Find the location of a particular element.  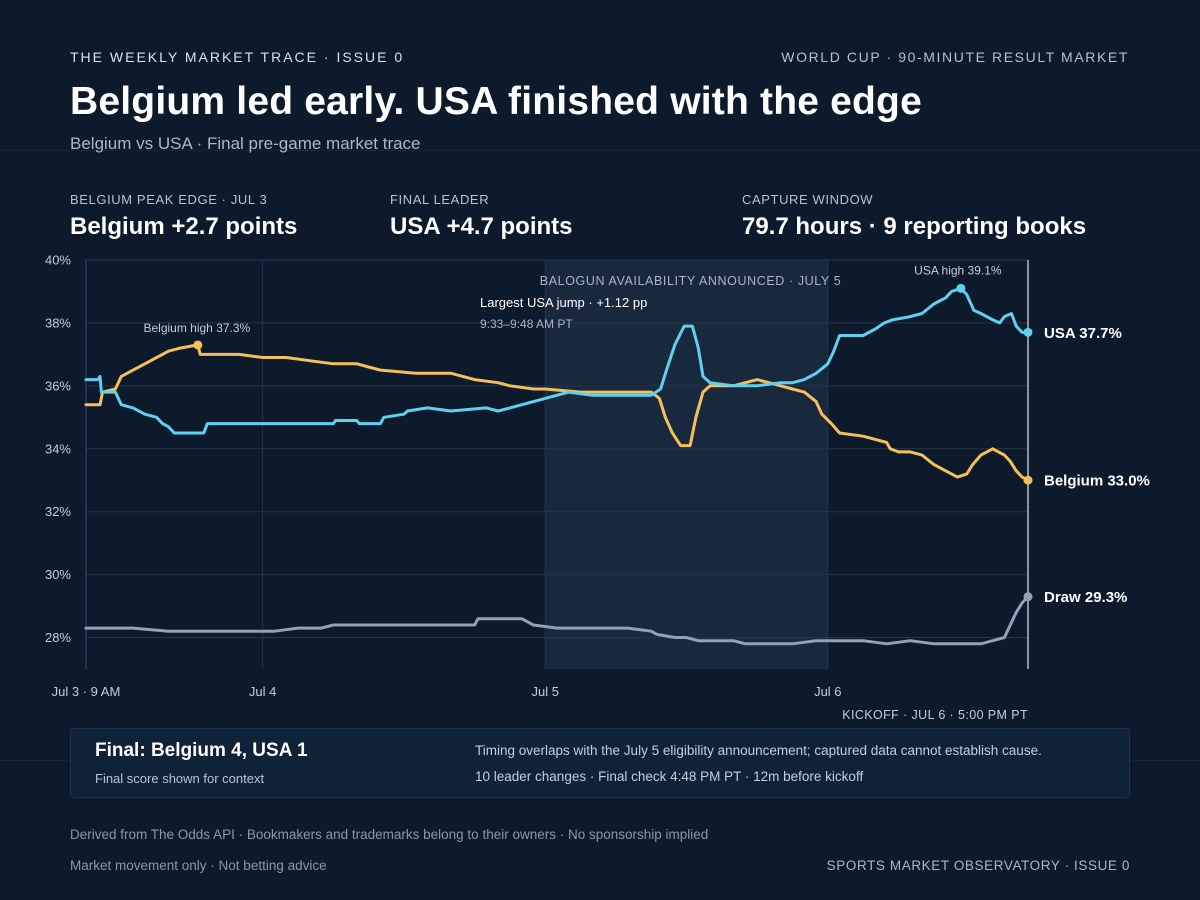

stat-value: USA +4.7 points is located at coordinates (481, 226).